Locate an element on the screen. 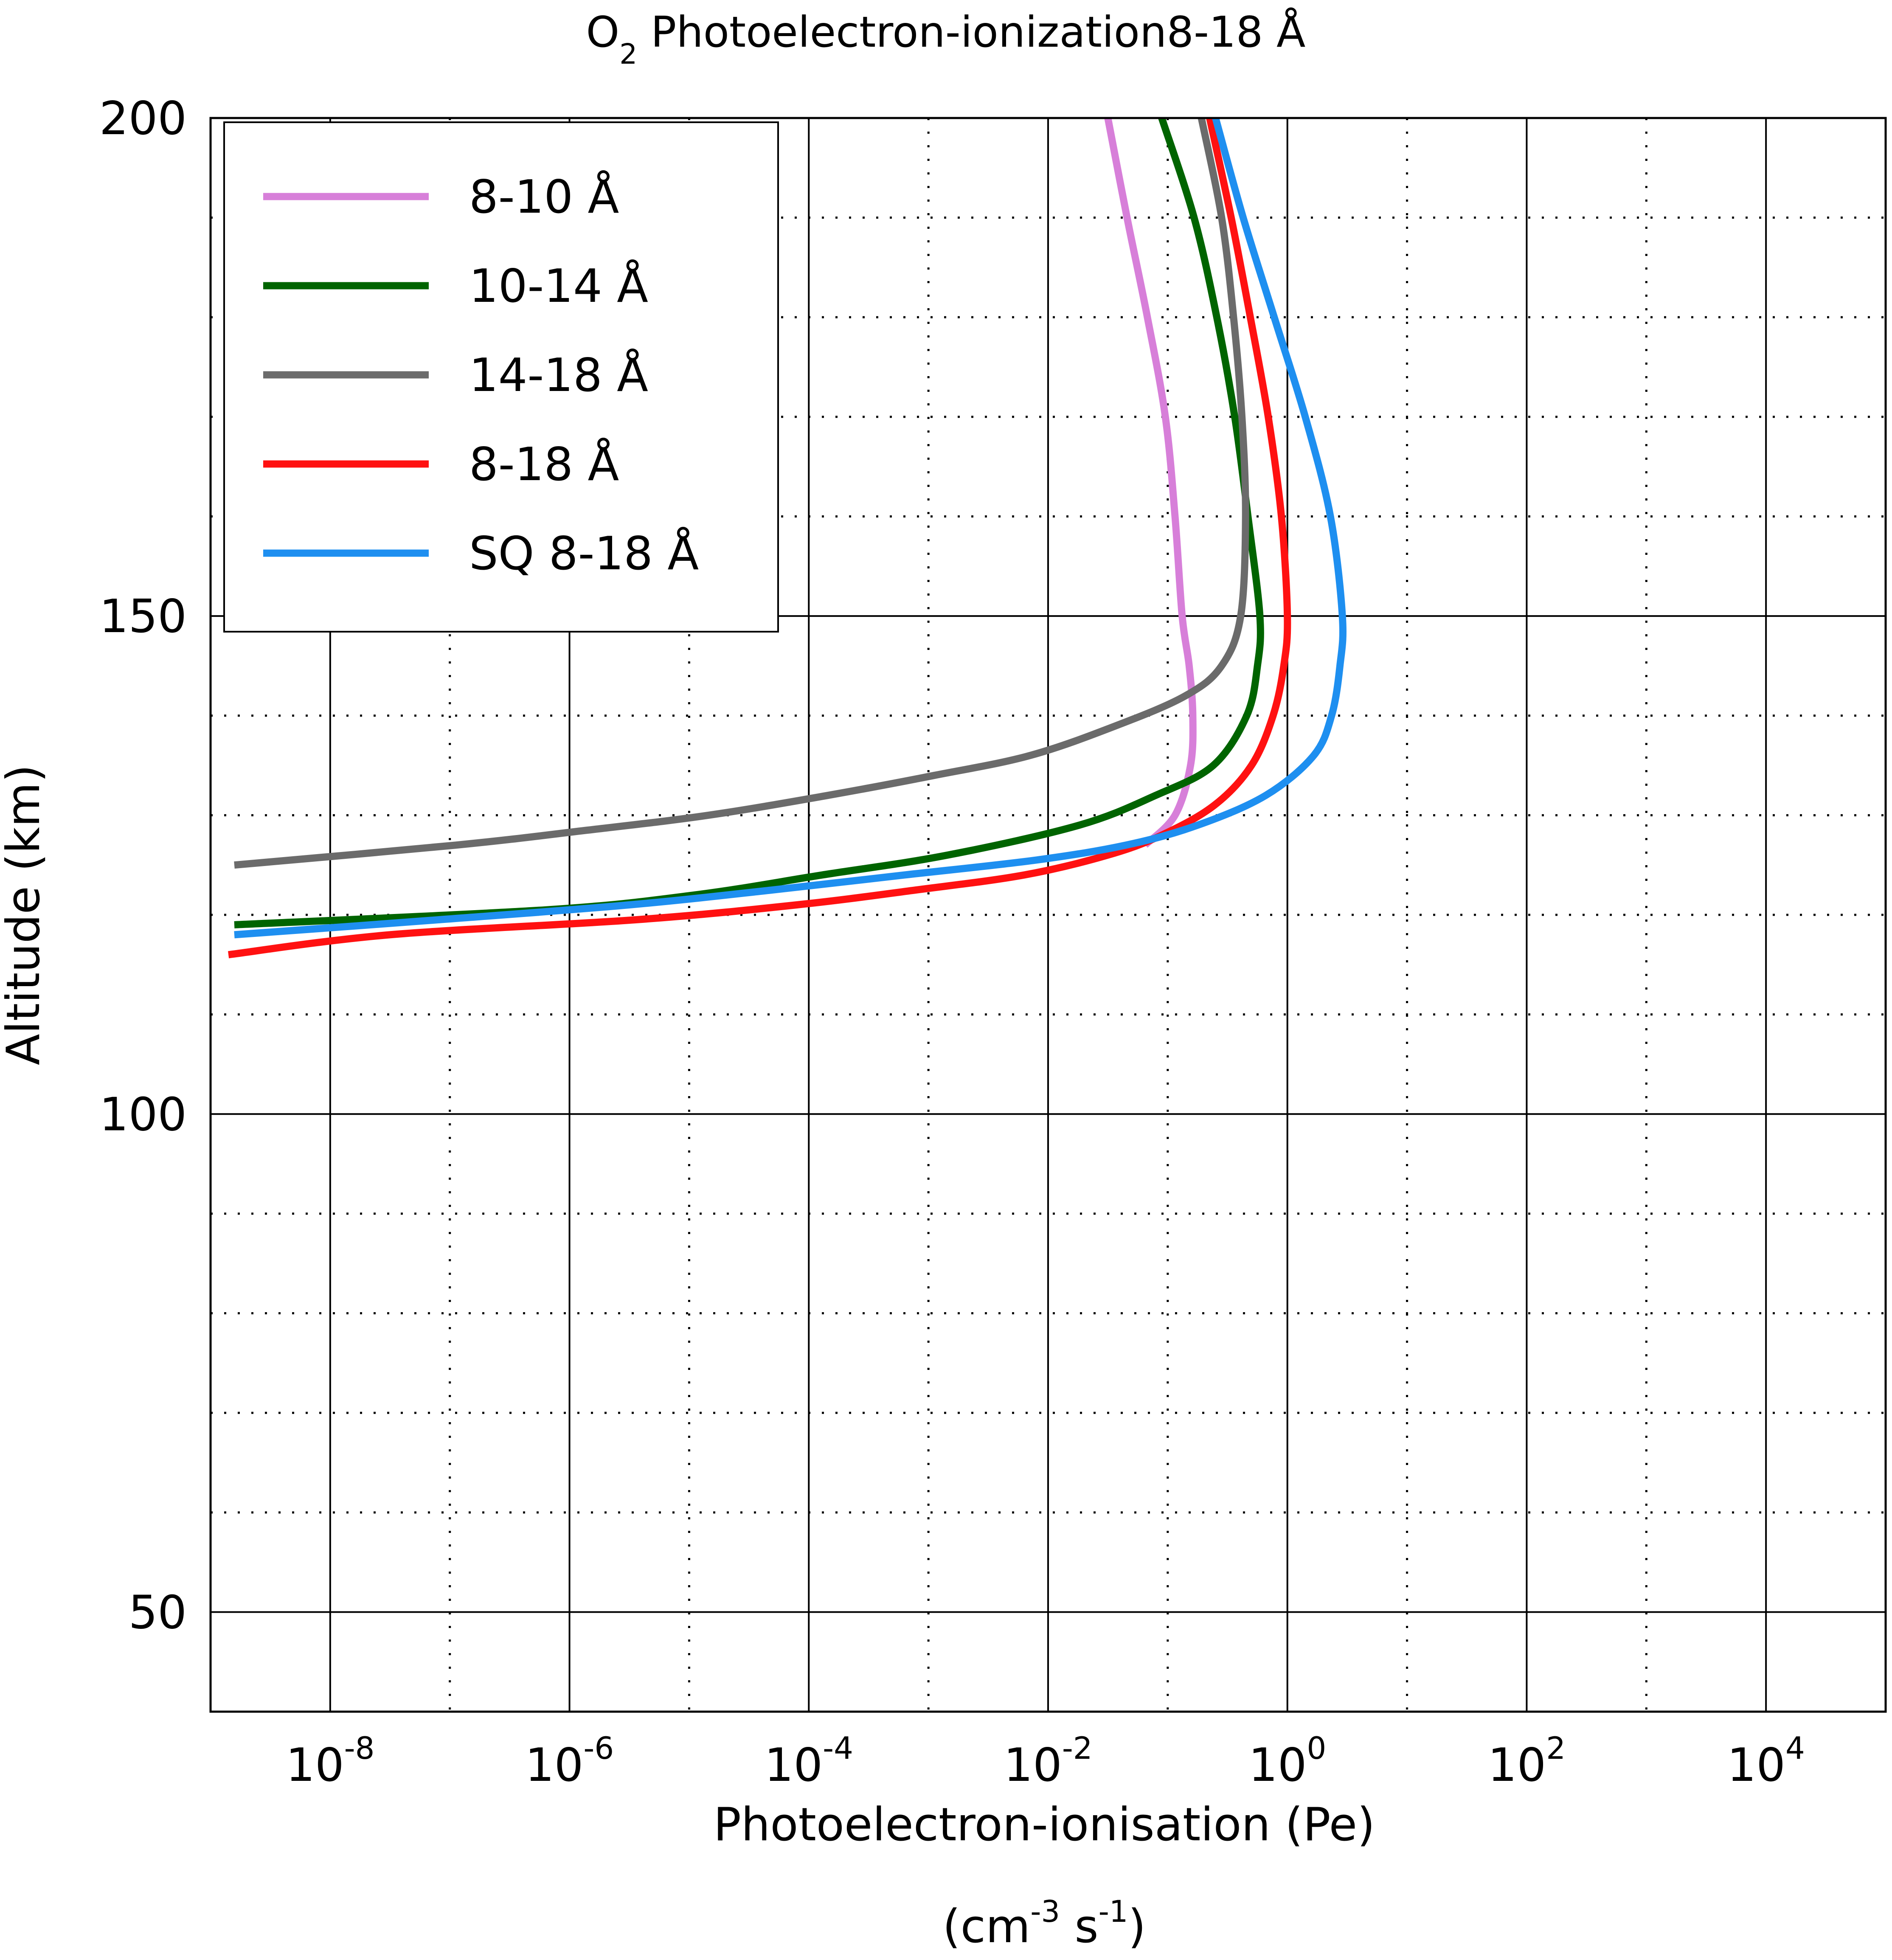 This screenshot has height=1960, width=1892. x-axis-units-part: (cm is located at coordinates (986, 1926).